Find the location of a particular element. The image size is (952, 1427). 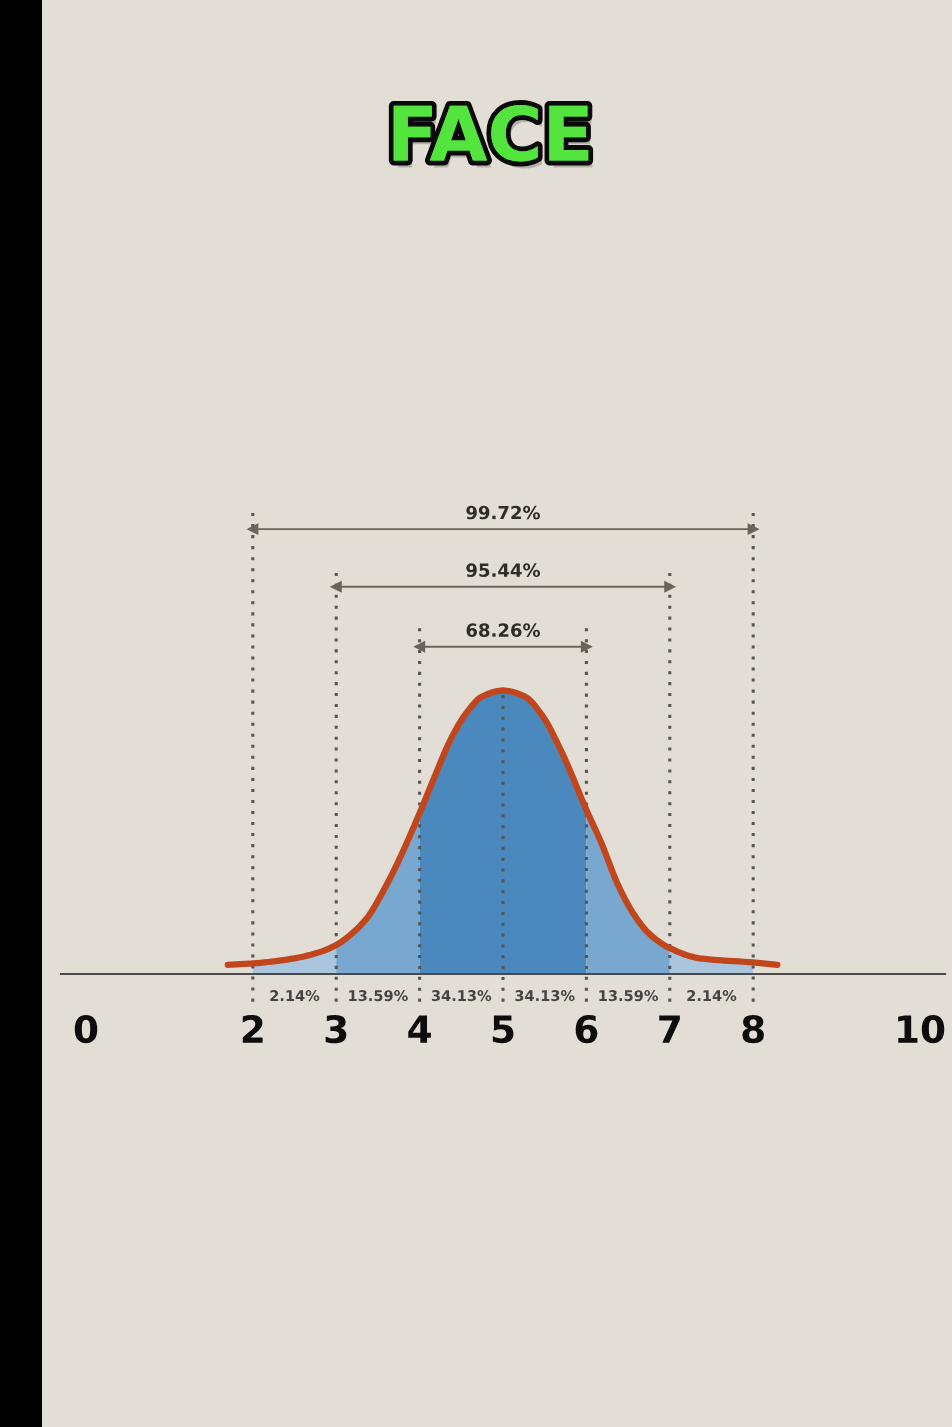

x-tick-label: 6 is located at coordinates (586, 1029).